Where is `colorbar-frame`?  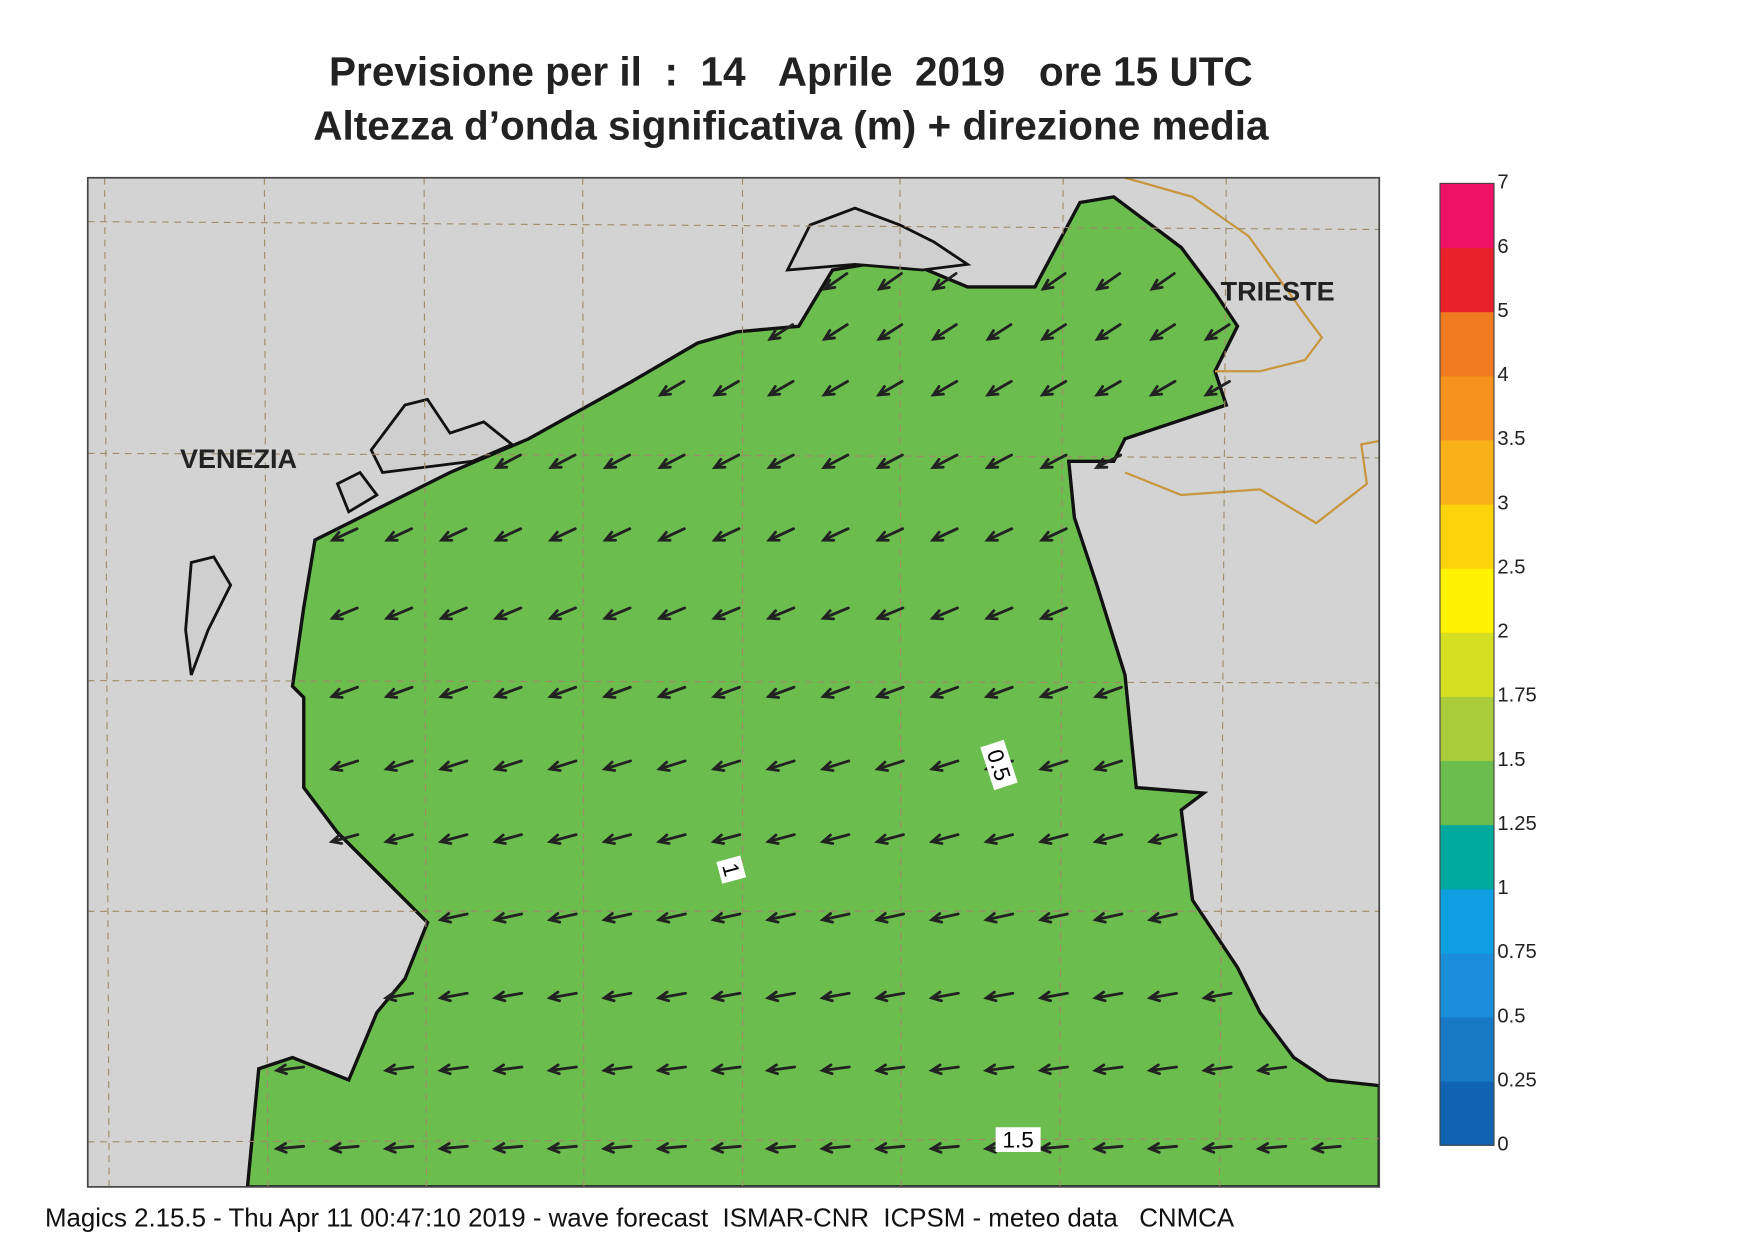 colorbar-frame is located at coordinates (1467, 664).